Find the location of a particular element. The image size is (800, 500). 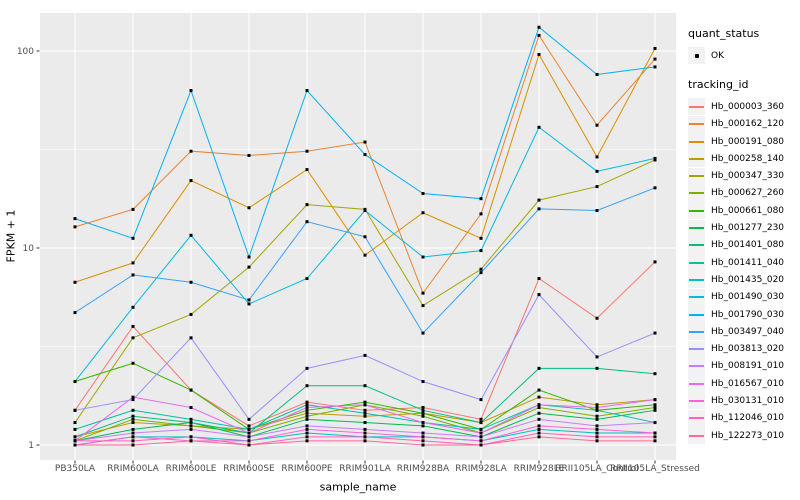

legend-entry-Hb_016567_010: Hb_016567_010 is located at coordinates (744, 384).